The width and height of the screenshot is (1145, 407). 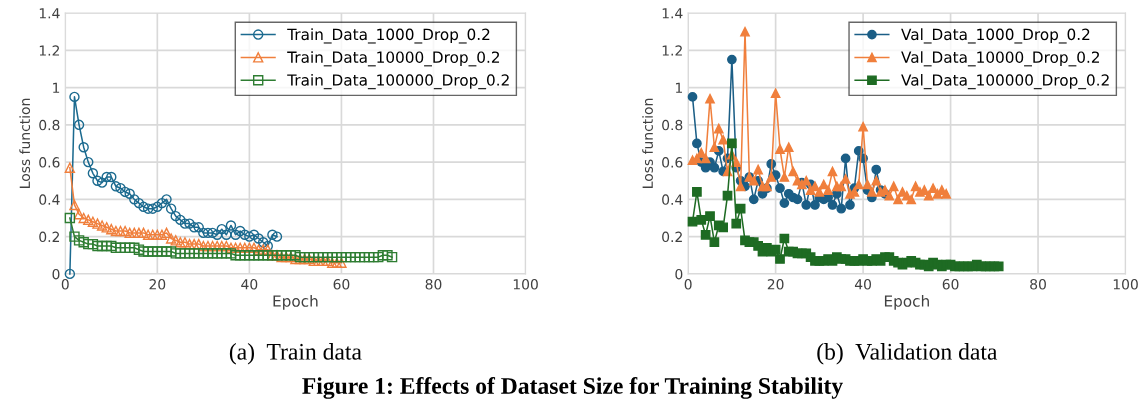 What do you see at coordinates (393, 59) in the screenshot?
I see `legend-label: Train_Data_10000_Drop_0.2` at bounding box center [393, 59].